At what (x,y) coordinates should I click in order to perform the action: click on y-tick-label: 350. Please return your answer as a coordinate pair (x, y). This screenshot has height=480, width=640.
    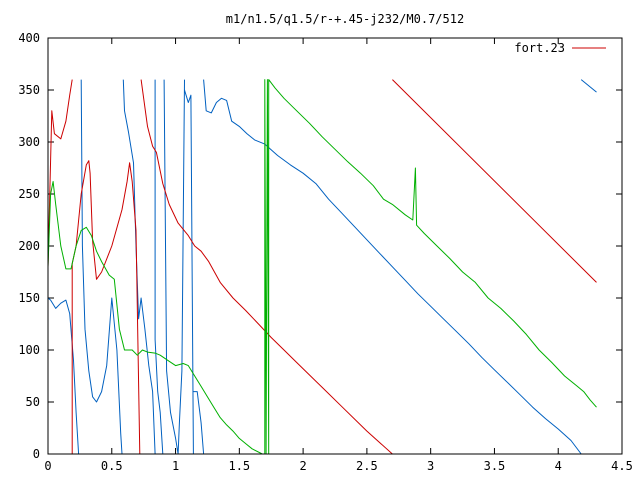
    Looking at the image, I should click on (29, 90).